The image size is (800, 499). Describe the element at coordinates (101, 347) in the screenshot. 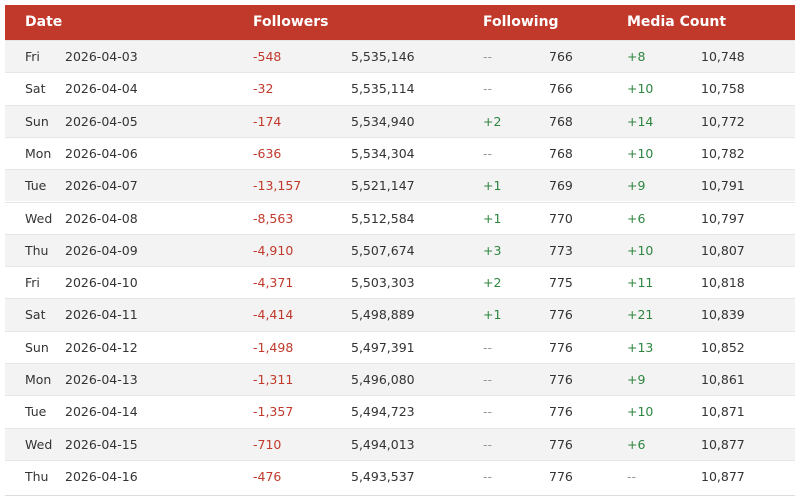

I see `date: 2026-04-12` at that location.